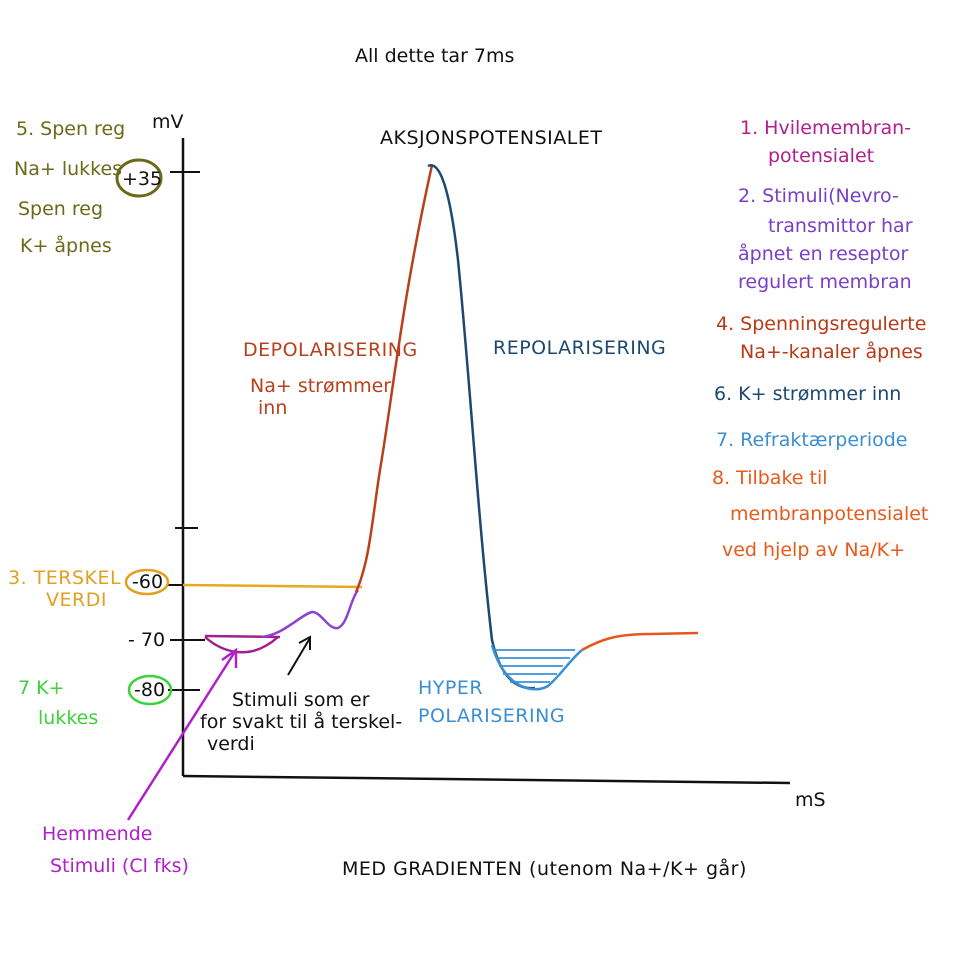 The width and height of the screenshot is (960, 960). What do you see at coordinates (486, 779) in the screenshot?
I see `x-axis` at bounding box center [486, 779].